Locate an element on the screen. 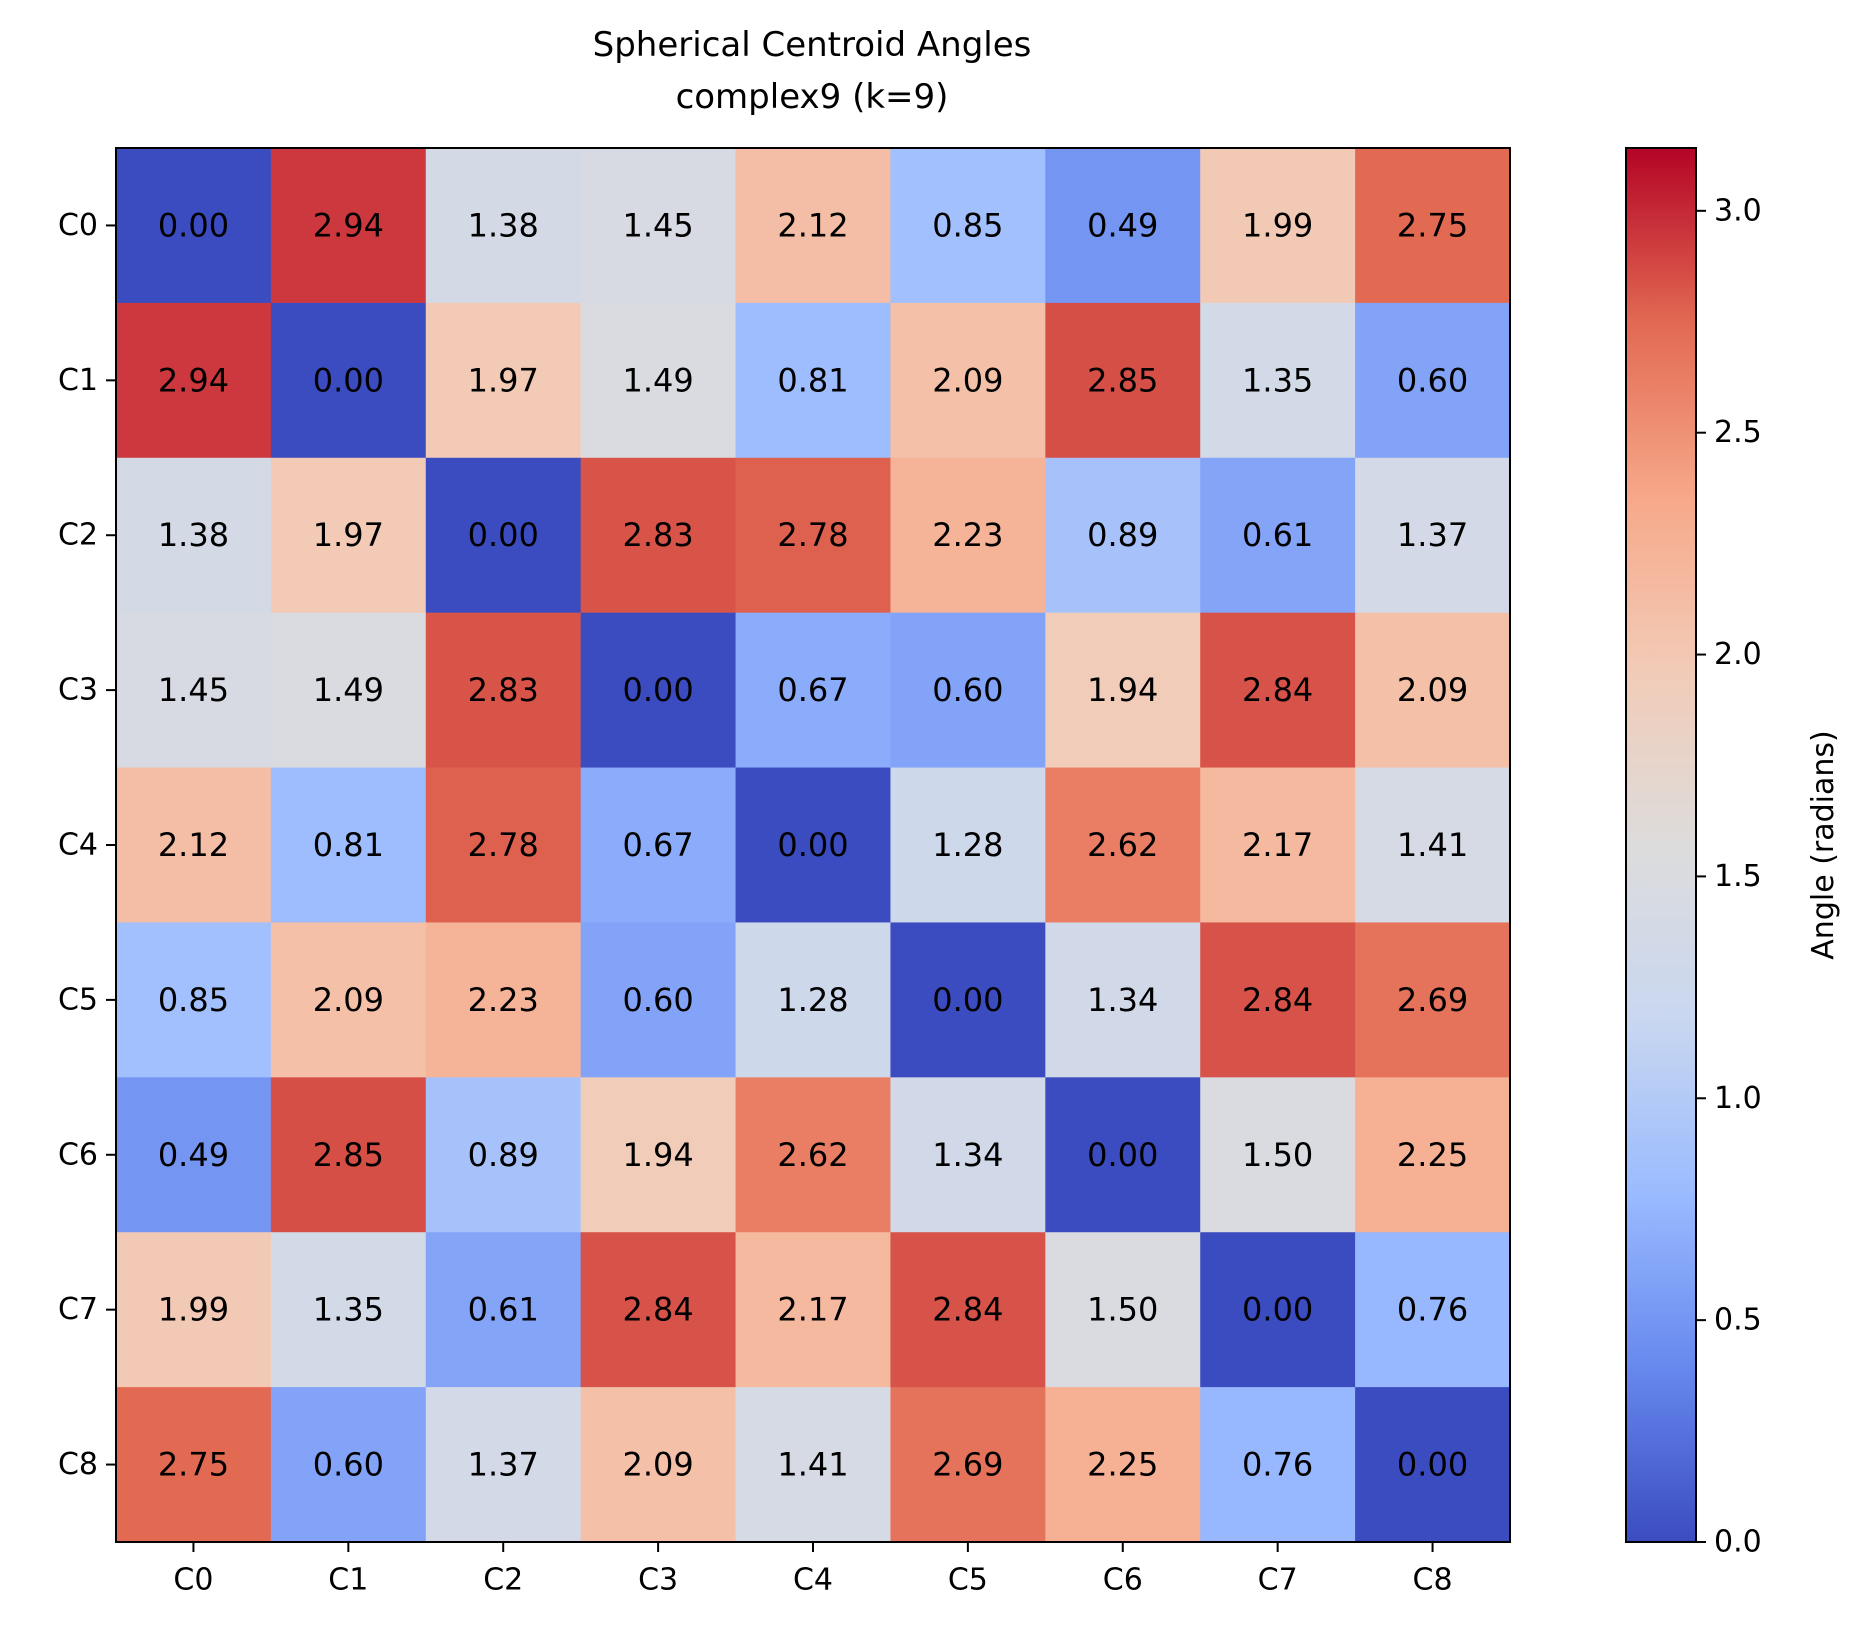  cell-value-label: 1.34 is located at coordinates (967, 1155).